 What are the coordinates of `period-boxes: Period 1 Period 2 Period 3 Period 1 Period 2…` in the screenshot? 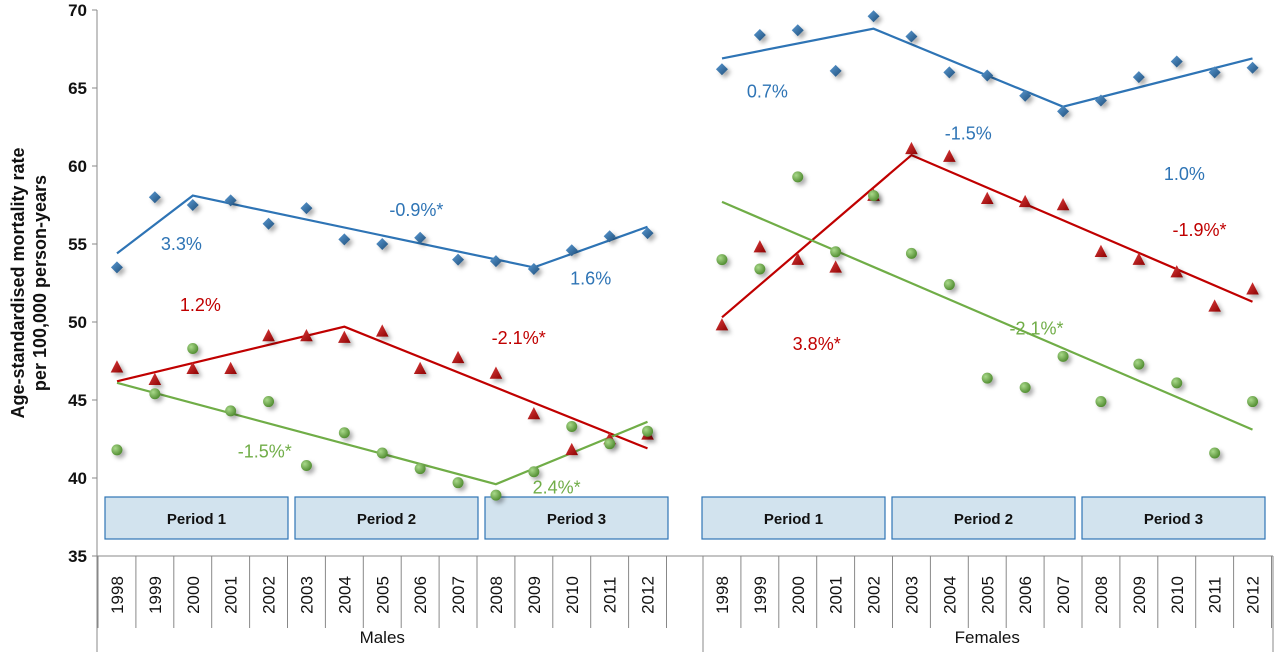 It's located at (685, 518).